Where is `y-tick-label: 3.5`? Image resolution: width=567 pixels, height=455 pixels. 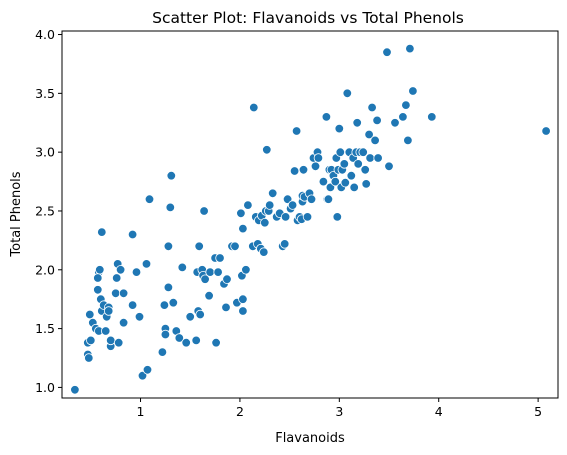
y-tick-label: 3.5 is located at coordinates (45, 93).